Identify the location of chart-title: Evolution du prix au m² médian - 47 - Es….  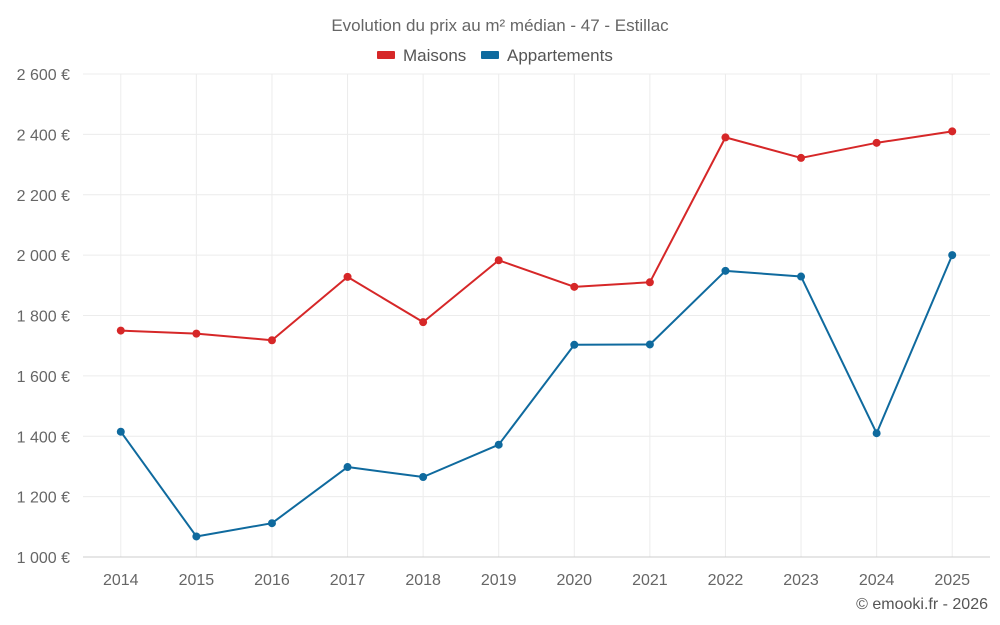
(500, 25).